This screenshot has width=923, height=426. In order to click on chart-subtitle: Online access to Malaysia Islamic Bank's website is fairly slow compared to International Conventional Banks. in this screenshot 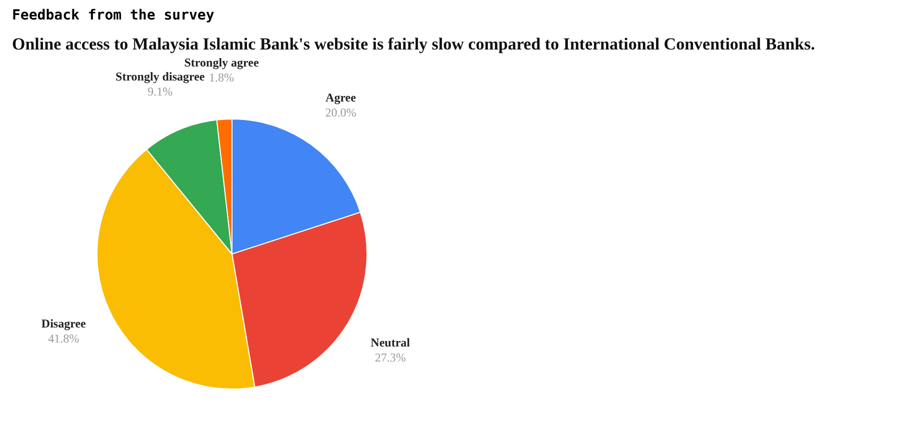, I will do `click(413, 44)`.